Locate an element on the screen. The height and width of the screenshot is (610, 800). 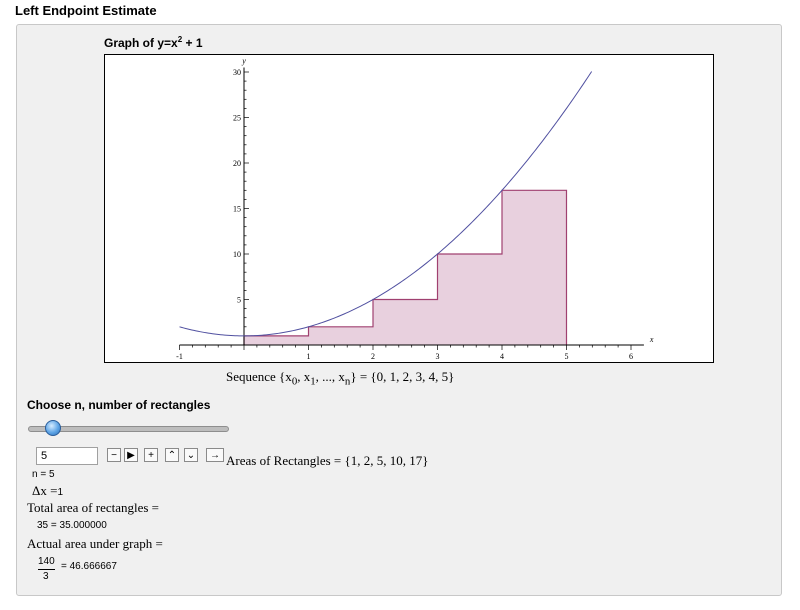
y-tick-label: 25 is located at coordinates (237, 118).